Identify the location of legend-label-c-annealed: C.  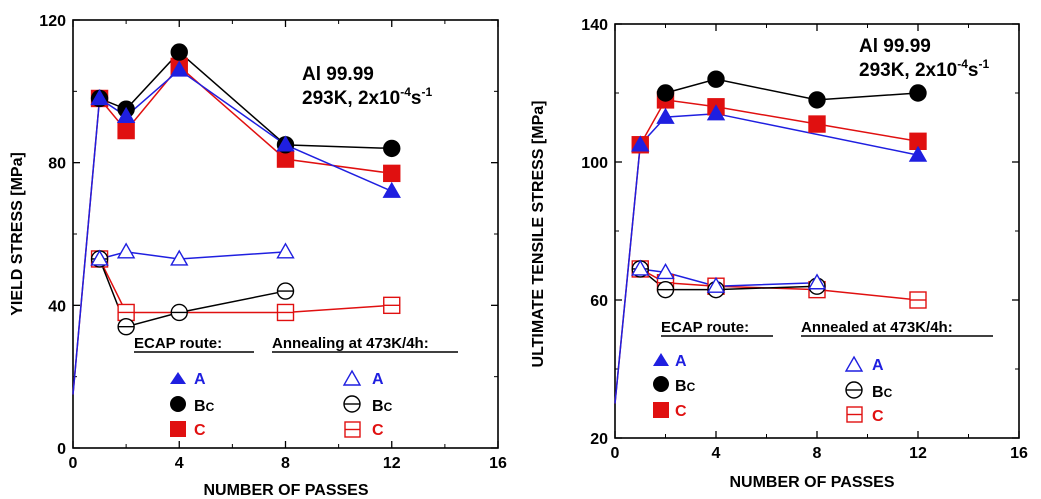
(378, 430).